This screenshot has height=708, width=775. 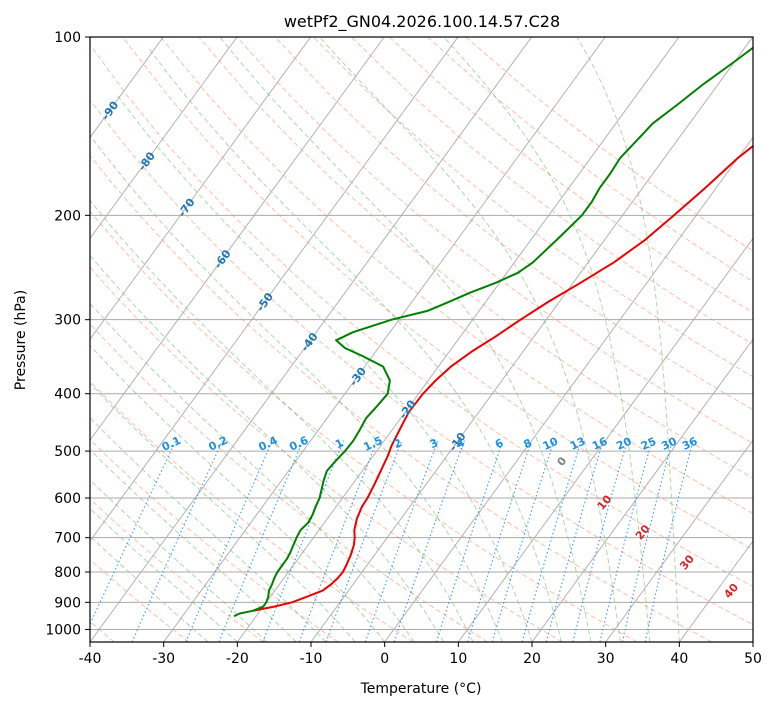 What do you see at coordinates (690, 443) in the screenshot?
I see `mixing-ratio-label: 36` at bounding box center [690, 443].